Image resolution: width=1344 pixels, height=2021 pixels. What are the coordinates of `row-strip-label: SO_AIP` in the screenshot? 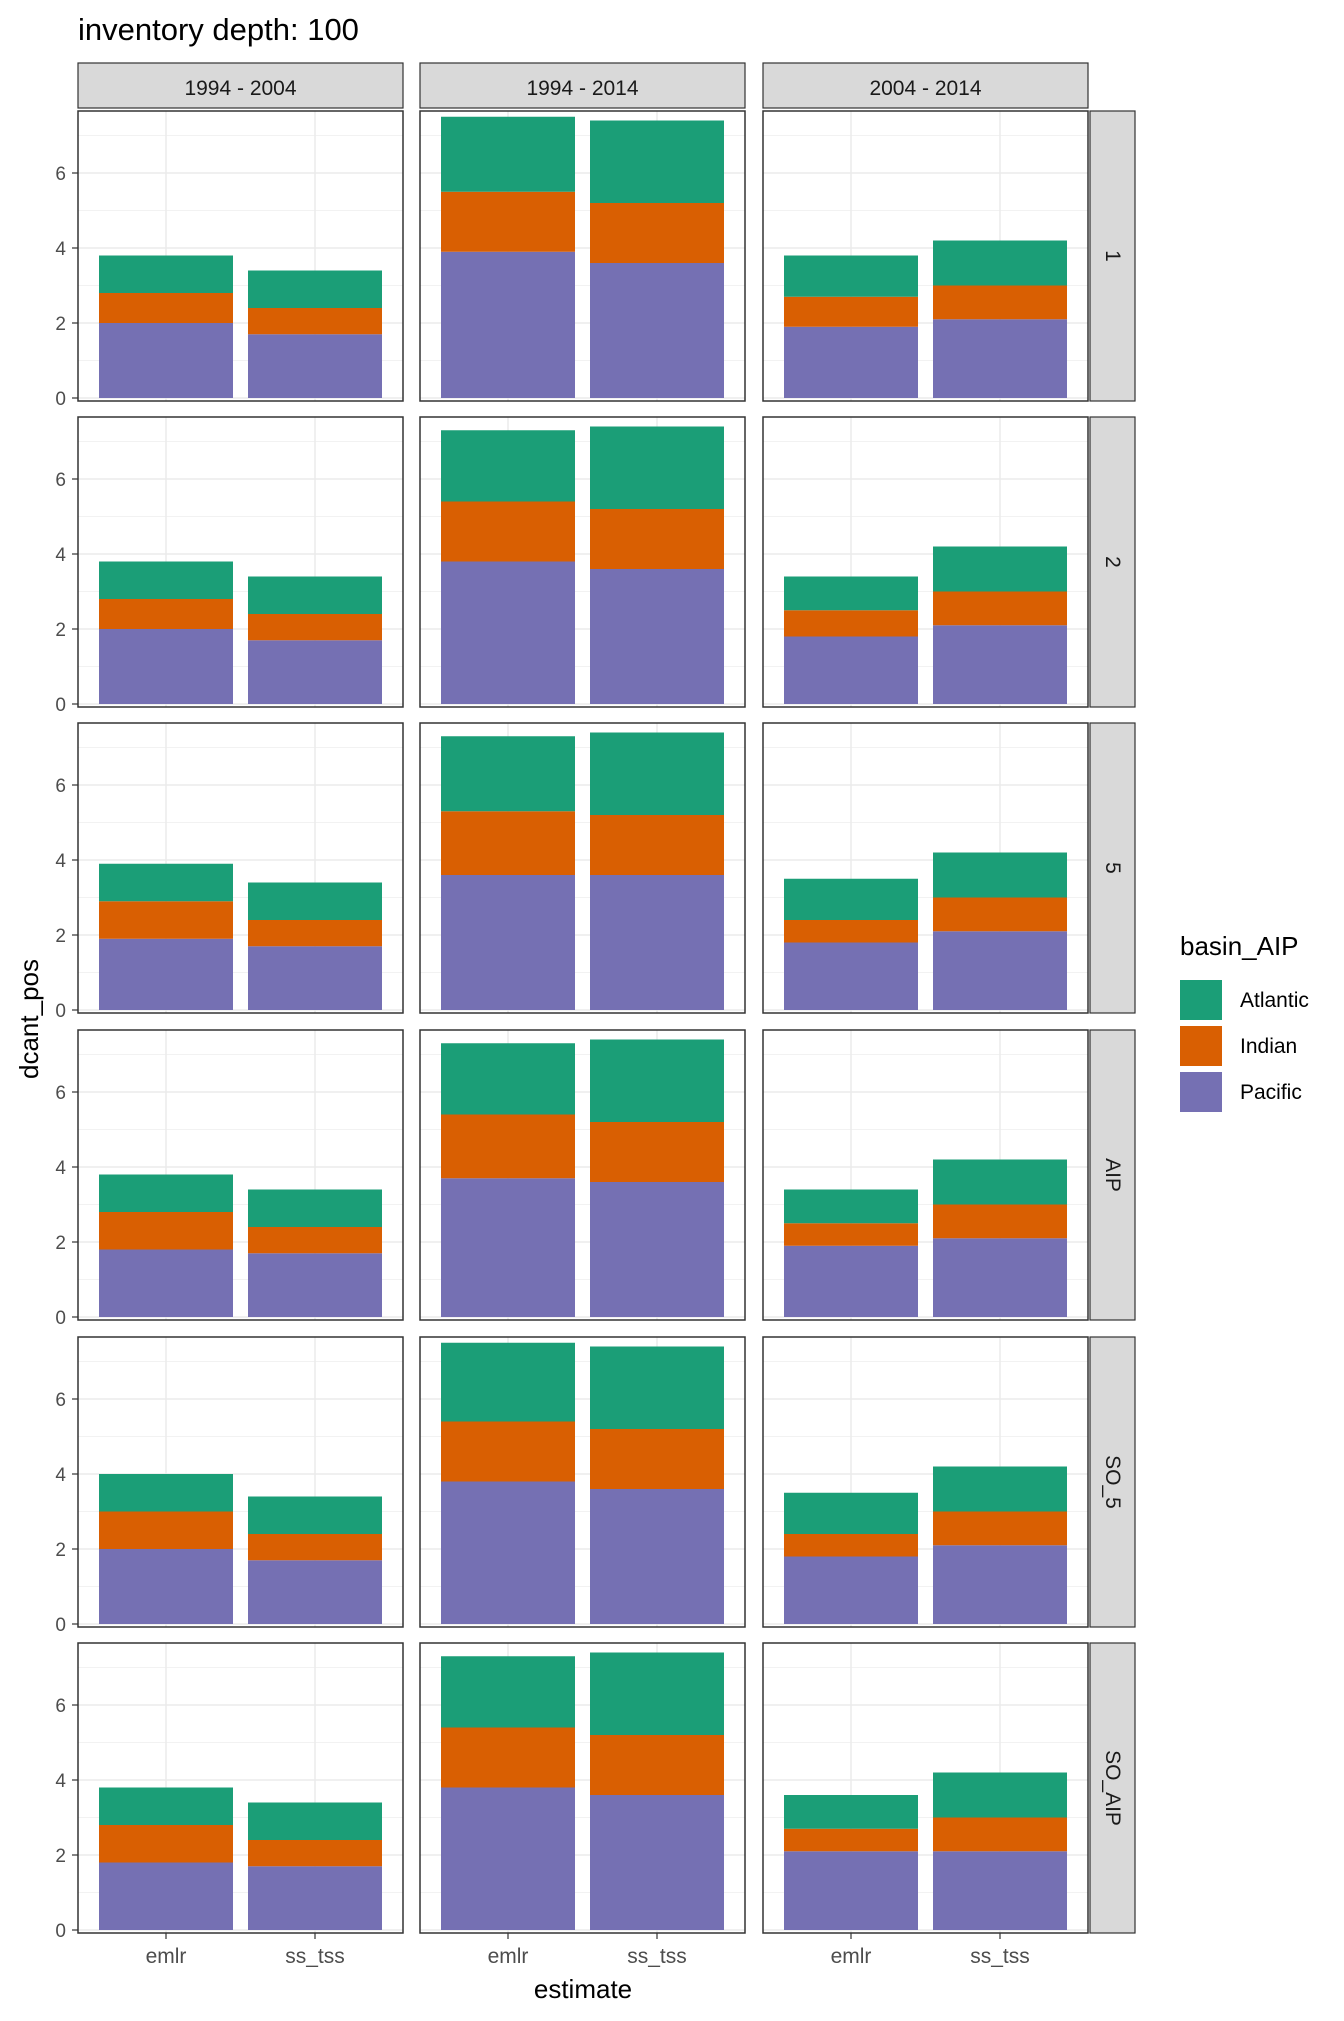 It's located at (1112, 1788).